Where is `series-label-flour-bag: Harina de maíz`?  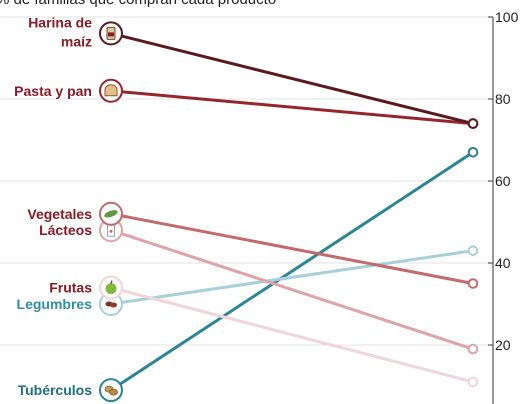 series-label-flour-bag: Harina de maíz is located at coordinates (60, 31).